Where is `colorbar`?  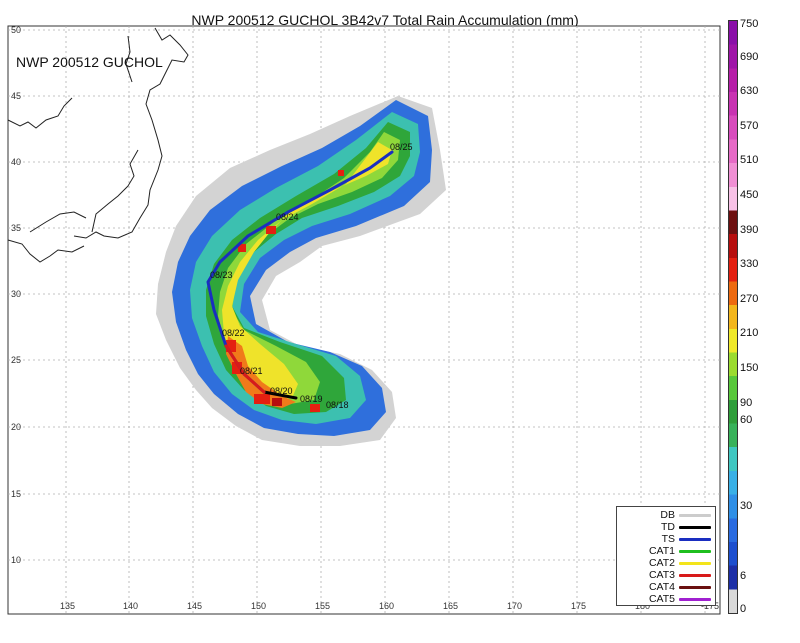 colorbar is located at coordinates (733, 317).